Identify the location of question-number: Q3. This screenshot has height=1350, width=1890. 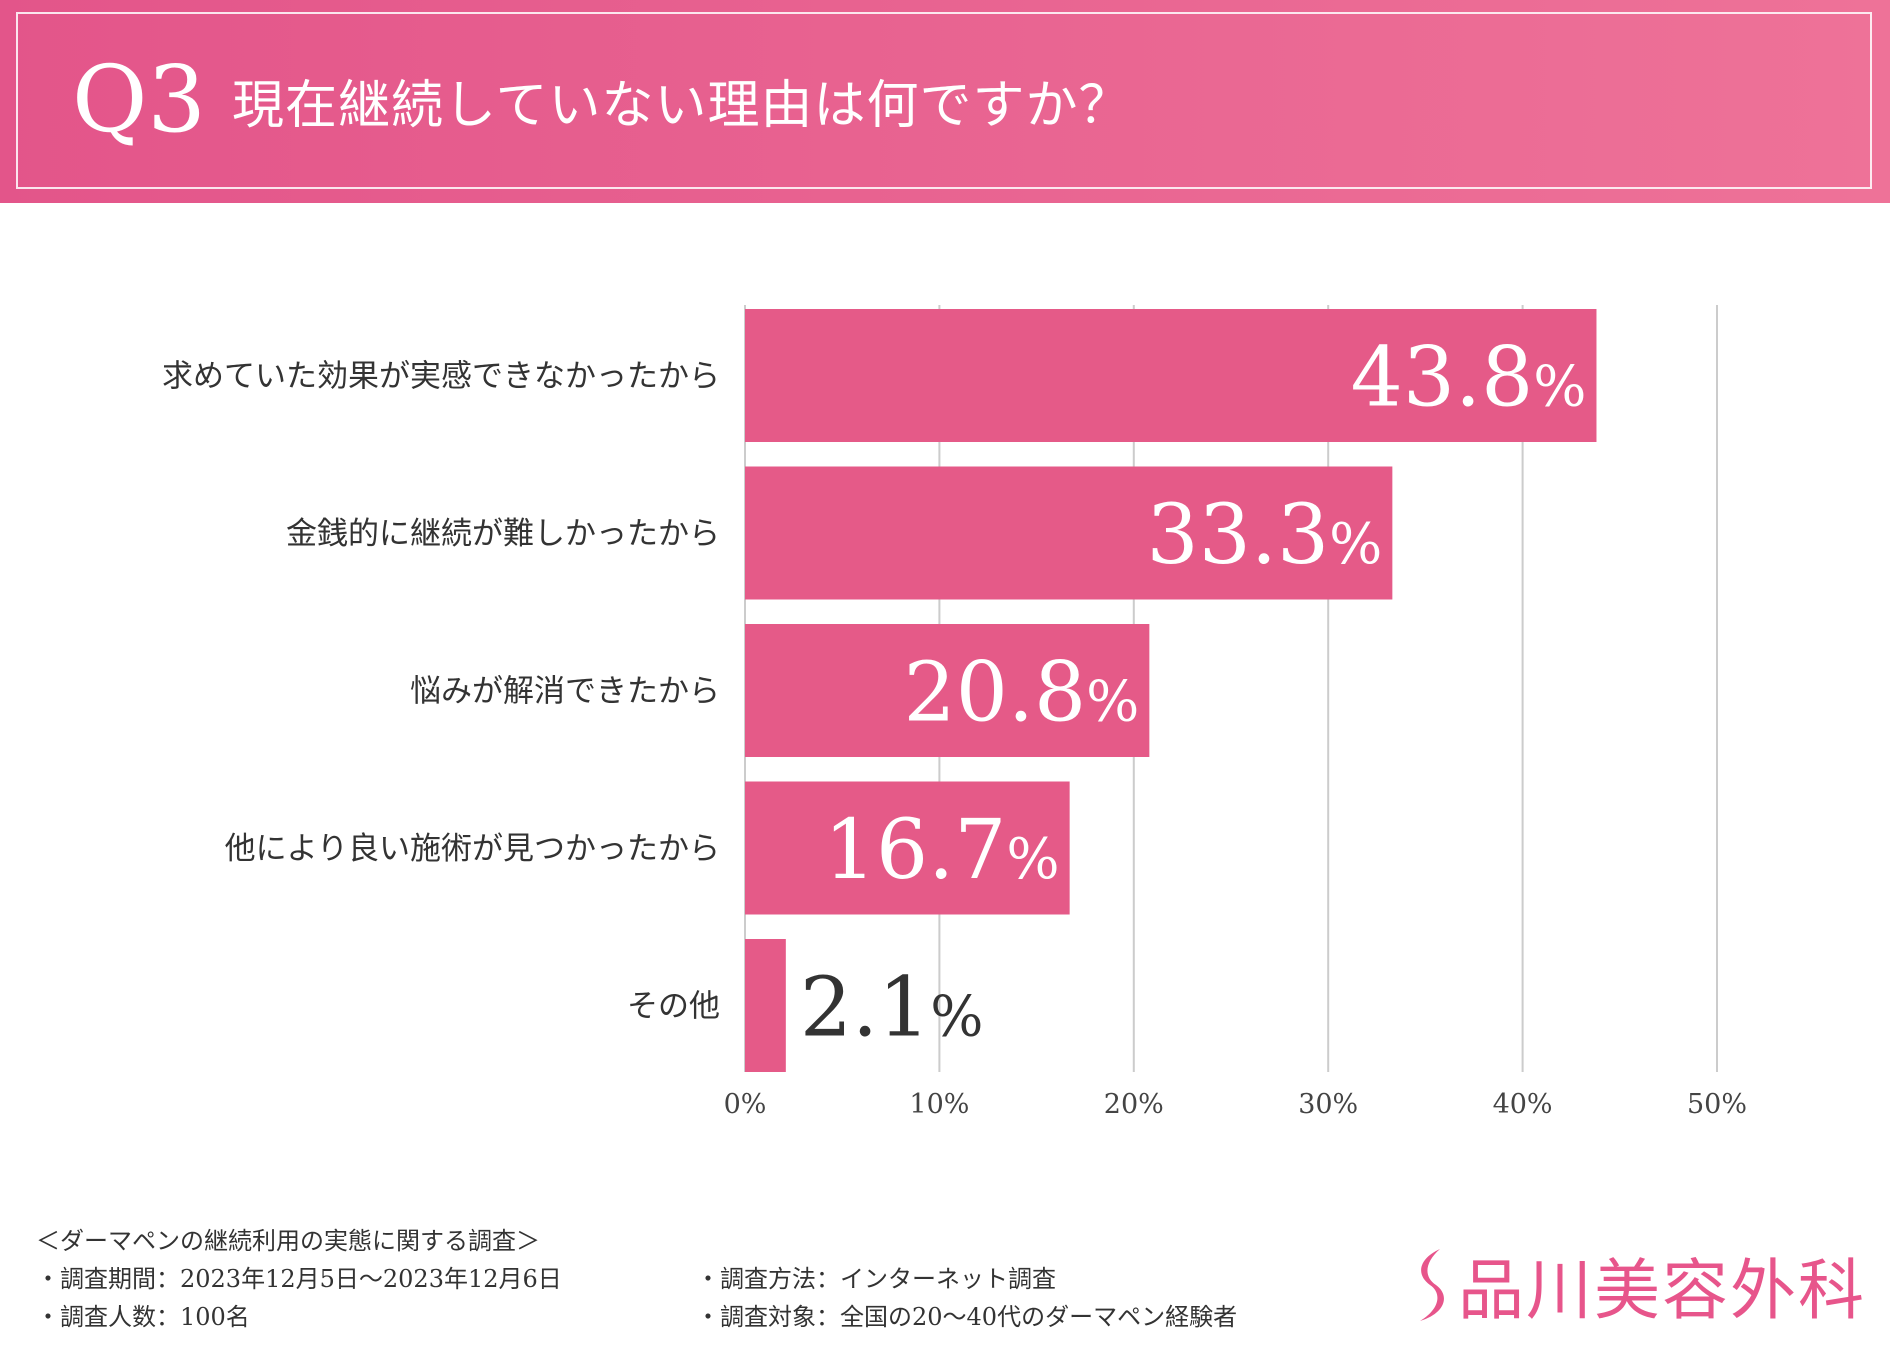
(139, 99).